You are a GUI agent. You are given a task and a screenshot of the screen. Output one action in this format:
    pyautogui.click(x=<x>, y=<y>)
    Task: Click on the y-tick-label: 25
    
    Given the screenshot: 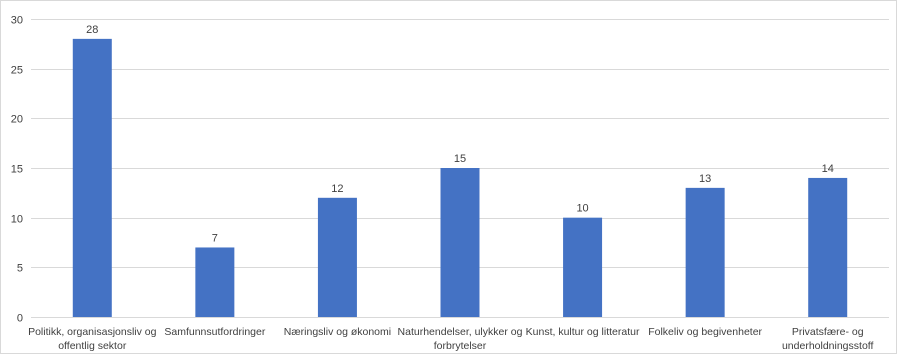 What is the action you would take?
    pyautogui.click(x=17, y=71)
    